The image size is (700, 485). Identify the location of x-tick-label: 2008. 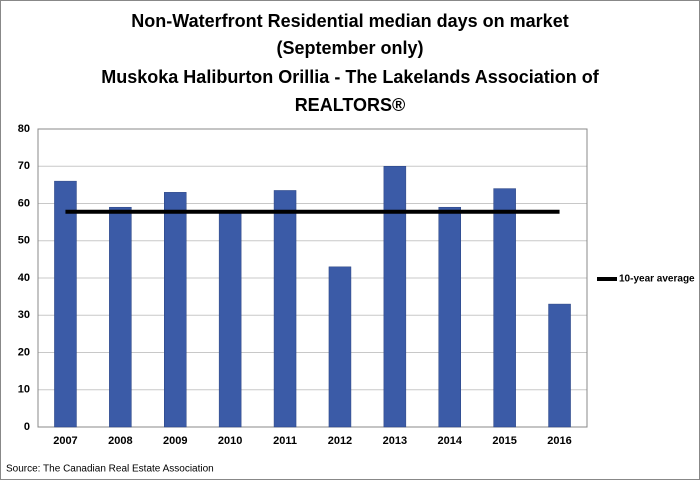
(120, 441).